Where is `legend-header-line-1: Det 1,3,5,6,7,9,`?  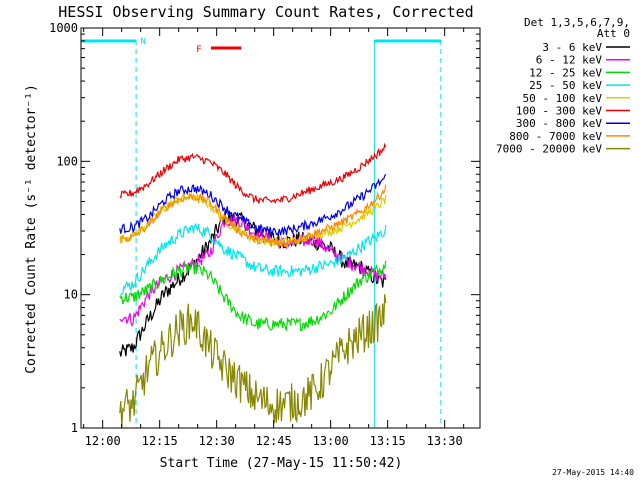 legend-header-line-1: Det 1,3,5,6,7,9, is located at coordinates (577, 22).